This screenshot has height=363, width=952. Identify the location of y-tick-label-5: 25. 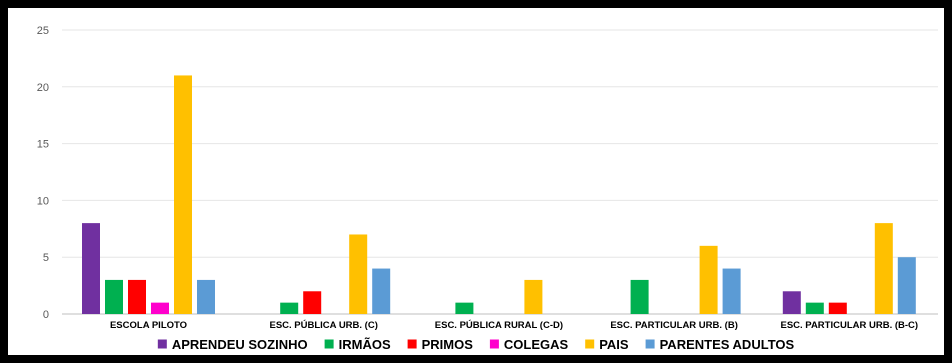
(43, 31).